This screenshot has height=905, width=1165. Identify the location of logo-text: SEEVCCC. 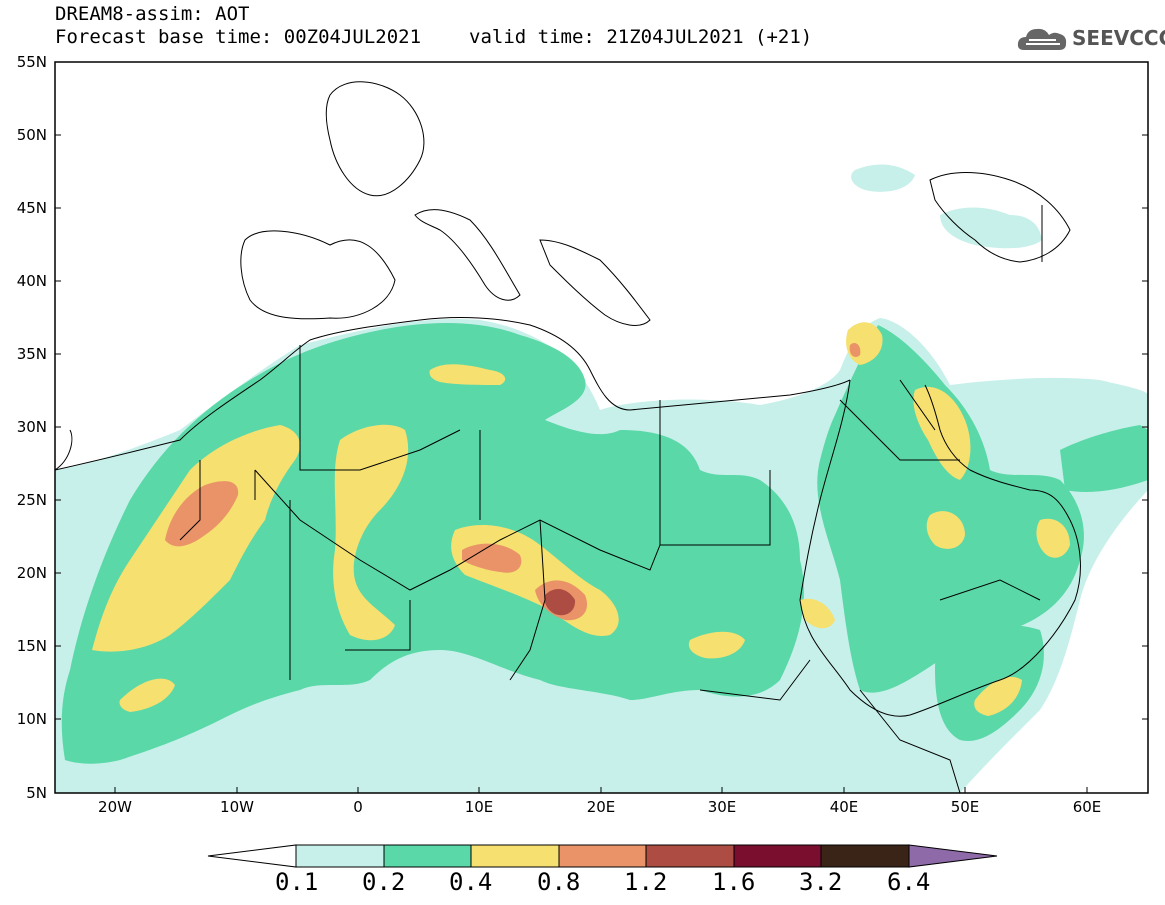
(1118, 38).